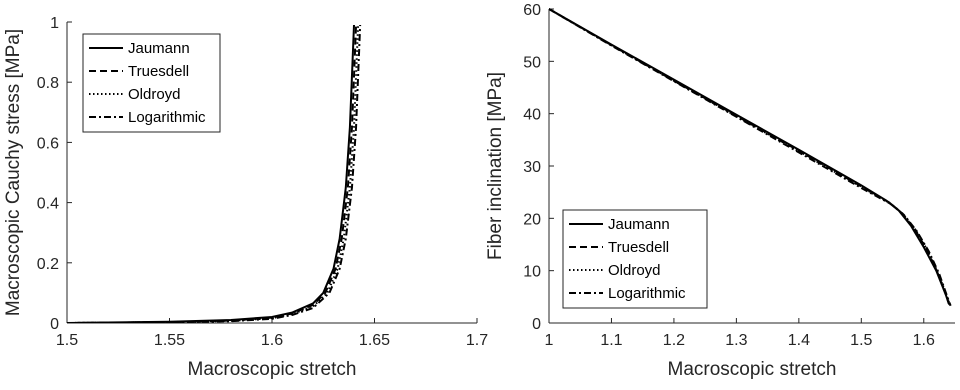 The width and height of the screenshot is (960, 390). Describe the element at coordinates (374, 340) in the screenshot. I see `x-tick-label: 1.65` at that location.